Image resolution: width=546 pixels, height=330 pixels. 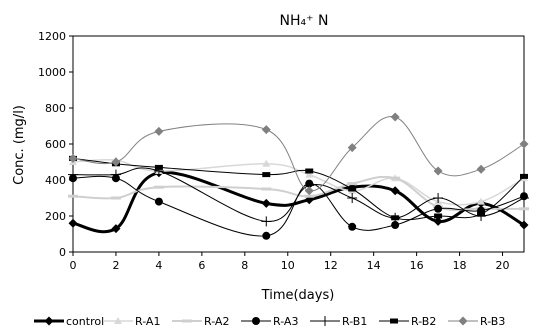 What do you see at coordinates (52, 36) in the screenshot?
I see `y-tick-label: 1200` at bounding box center [52, 36].